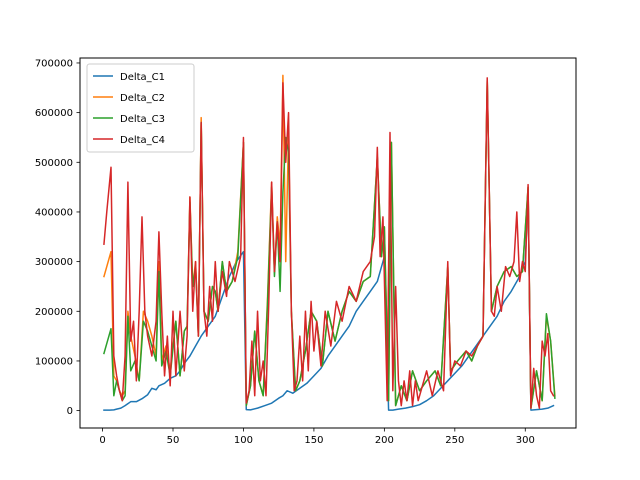  I want to click on x-axis: 0 50 100 150 200 250 300, so click(317, 437).